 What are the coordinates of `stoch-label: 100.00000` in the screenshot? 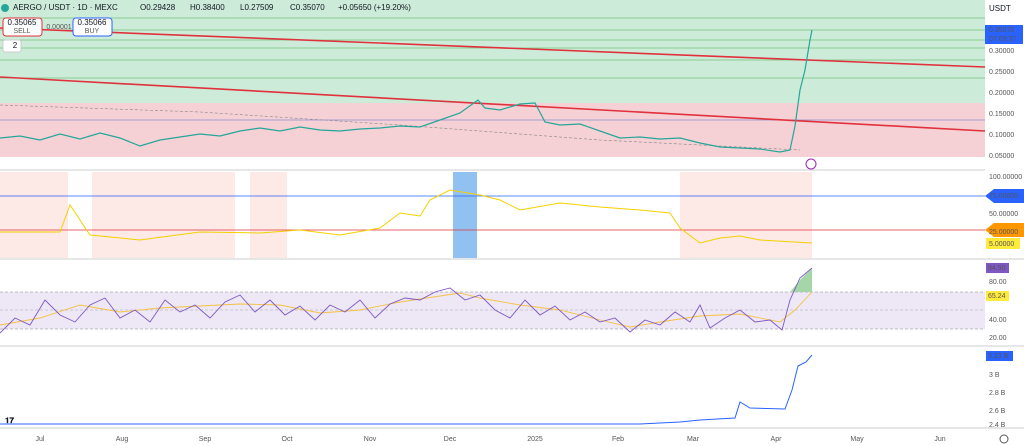 It's located at (1005, 177).